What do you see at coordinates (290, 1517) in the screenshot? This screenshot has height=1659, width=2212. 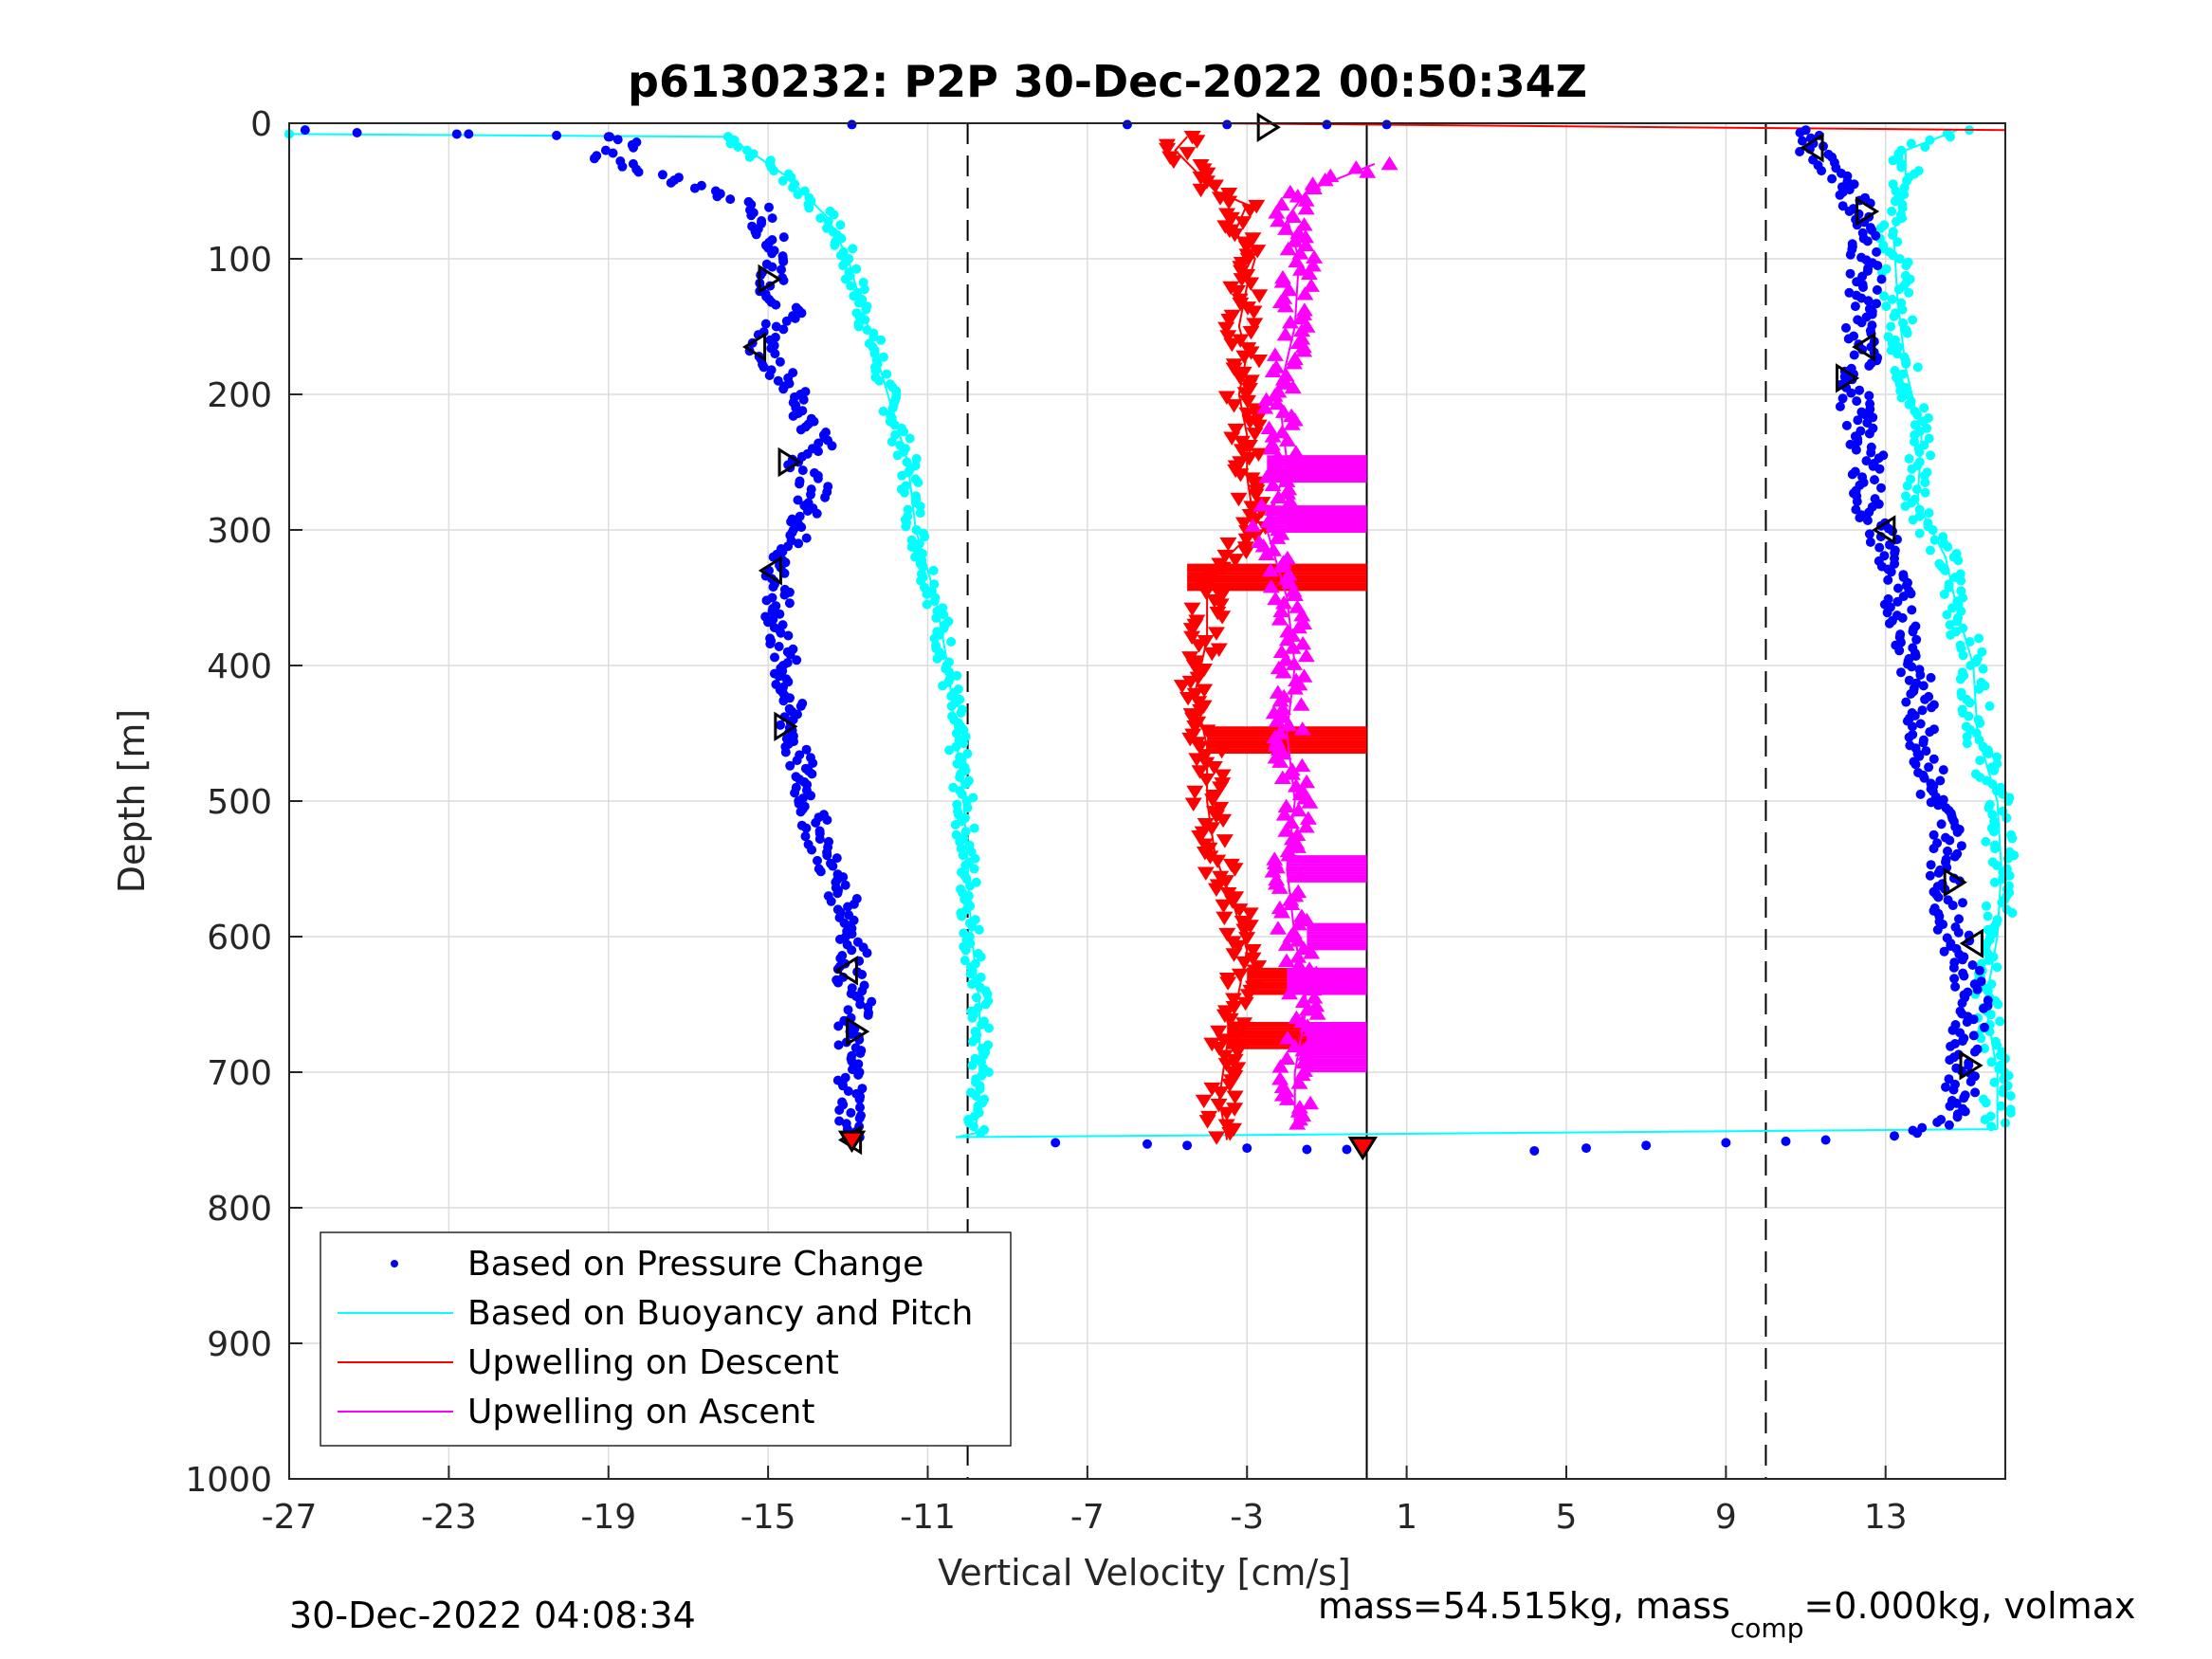 I see `x-tick-label: -27` at bounding box center [290, 1517].